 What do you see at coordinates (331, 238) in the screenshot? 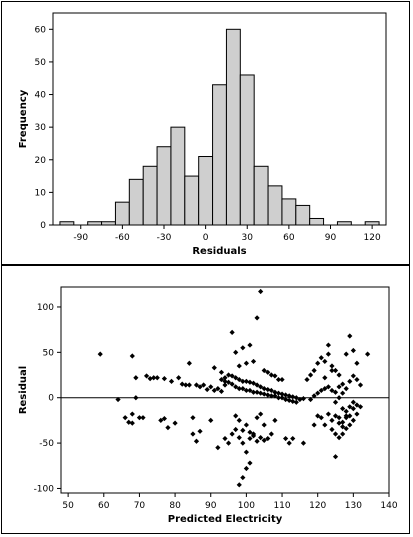
I see `x-tick-label: 90` at bounding box center [331, 238].